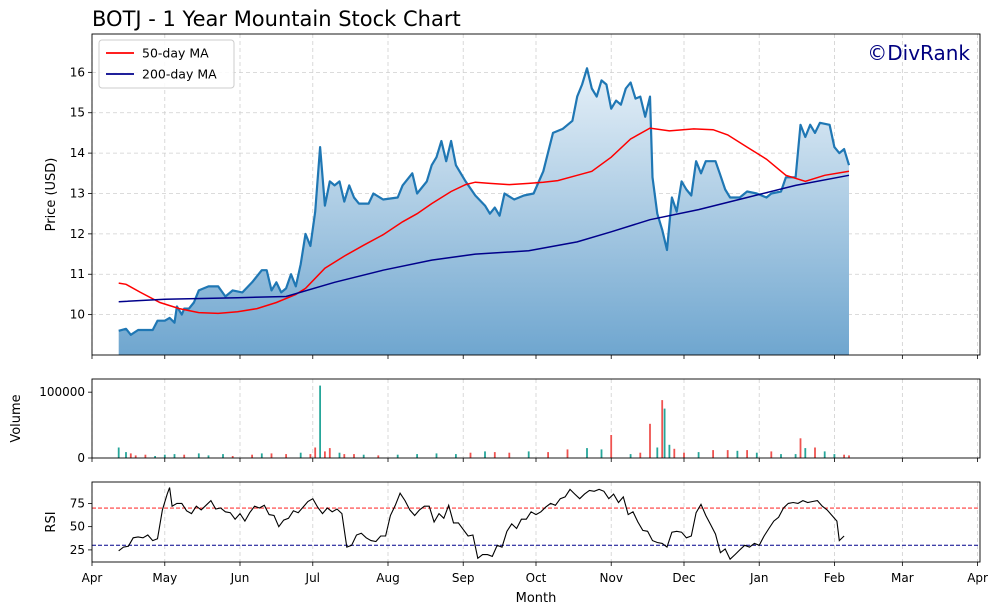 The width and height of the screenshot is (990, 615). What do you see at coordinates (240, 578) in the screenshot?
I see `x-tick-label: Jun` at bounding box center [240, 578].